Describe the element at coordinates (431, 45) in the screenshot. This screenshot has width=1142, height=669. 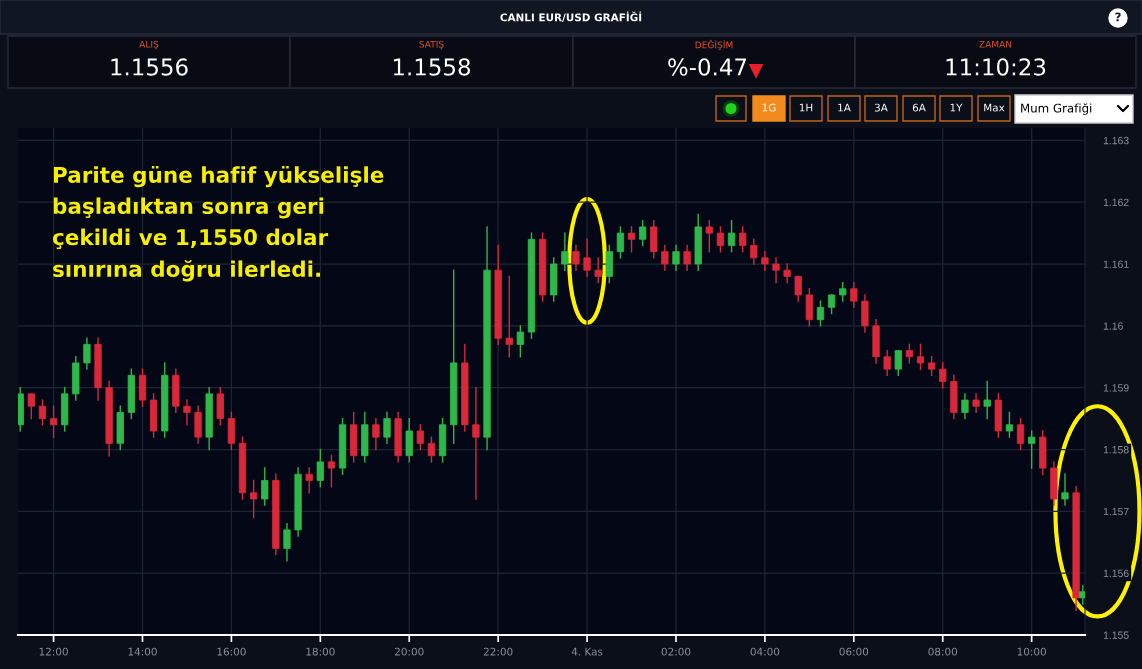
I see `text: SATIŞ` at that location.